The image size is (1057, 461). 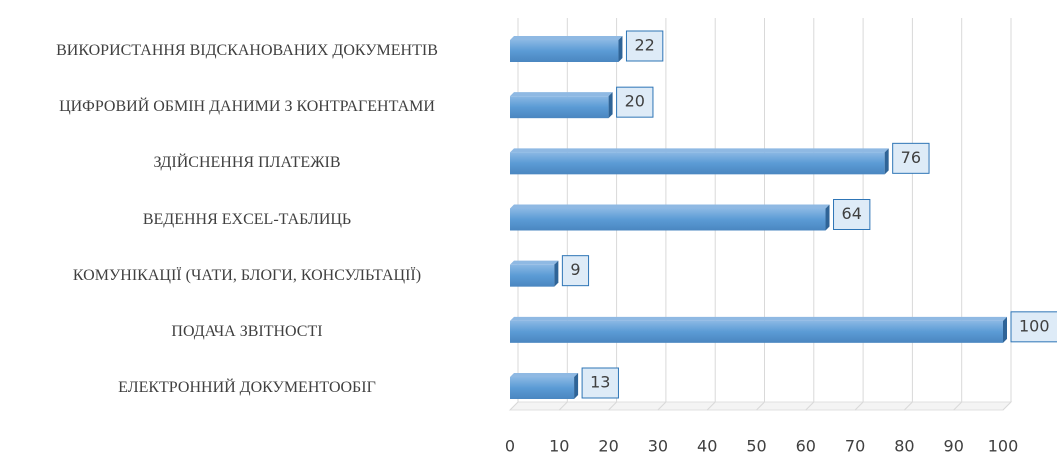 I want to click on x-tick-label: 30, so click(x=658, y=446).